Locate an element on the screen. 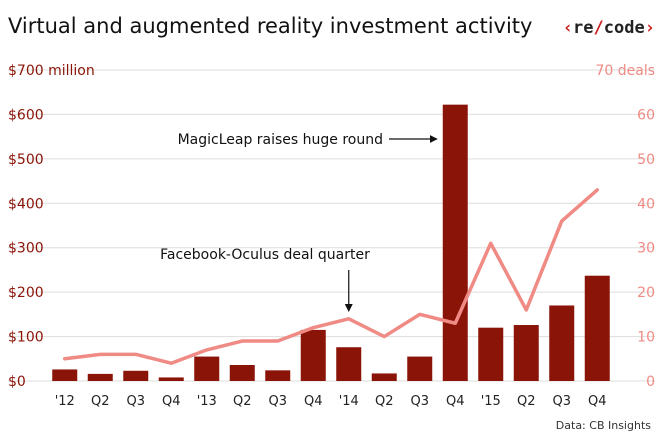  y-right-tick-label: 0 is located at coordinates (650, 382).